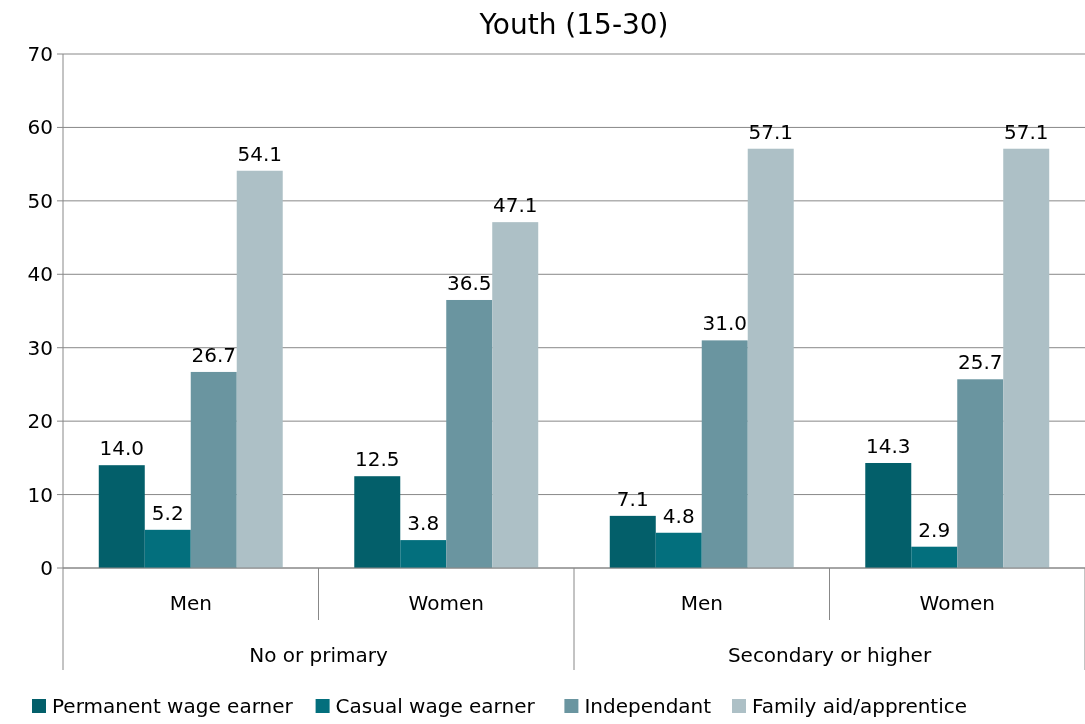 Image resolution: width=1085 pixels, height=724 pixels. Describe the element at coordinates (648, 706) in the screenshot. I see `legend-label: Independant` at that location.